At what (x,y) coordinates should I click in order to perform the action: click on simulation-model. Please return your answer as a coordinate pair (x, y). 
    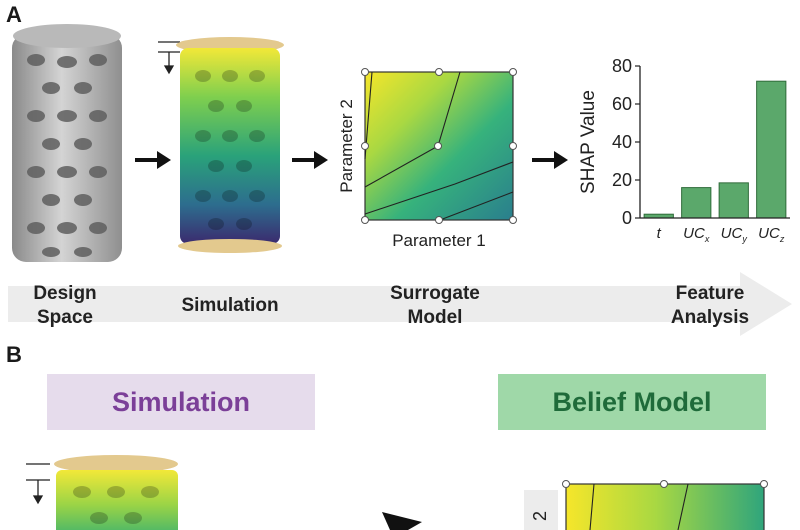
    Looking at the image, I should click on (221, 145).